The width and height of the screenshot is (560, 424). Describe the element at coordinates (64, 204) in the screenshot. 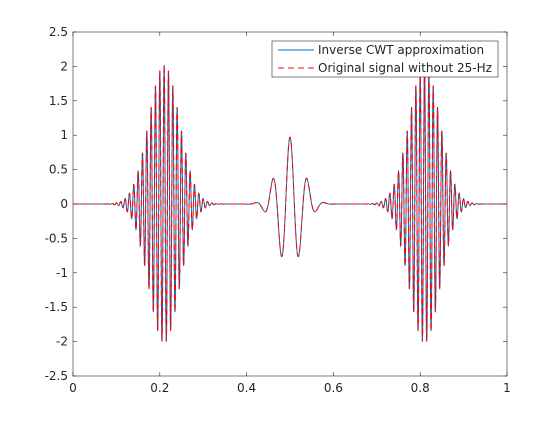

I see `y-tick-label: 0` at that location.